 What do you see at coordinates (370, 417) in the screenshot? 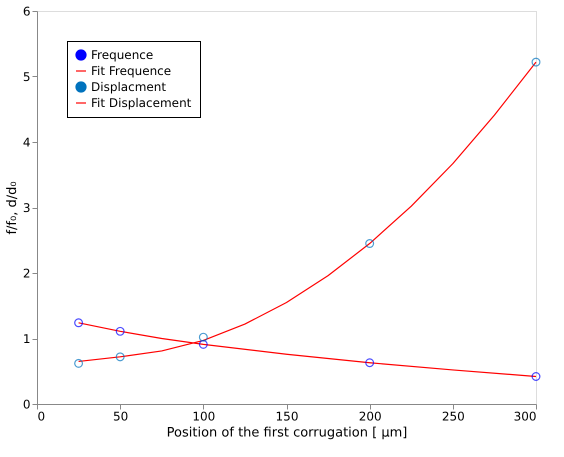
I see `x-tick-label: 200` at bounding box center [370, 417].